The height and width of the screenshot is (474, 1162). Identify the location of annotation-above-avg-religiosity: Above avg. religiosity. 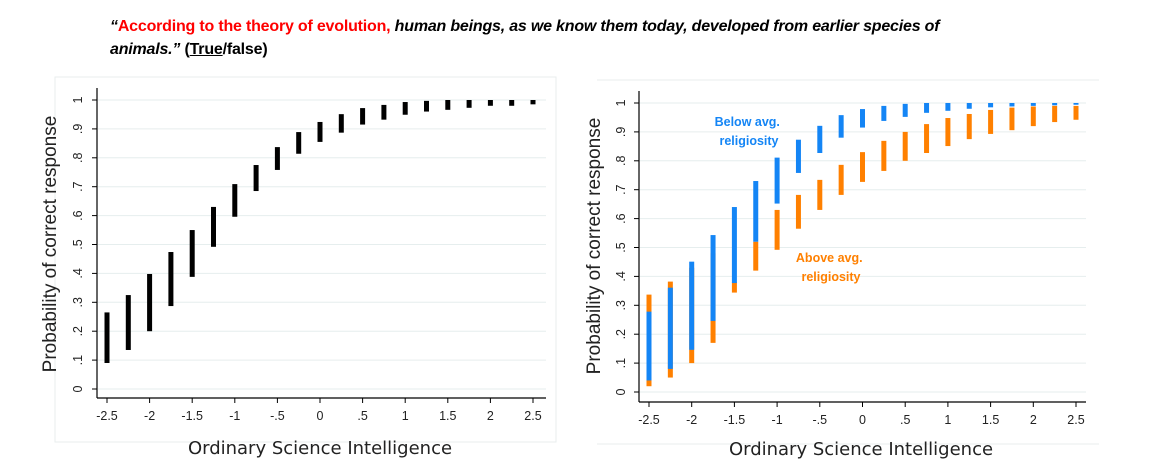
(831, 267).